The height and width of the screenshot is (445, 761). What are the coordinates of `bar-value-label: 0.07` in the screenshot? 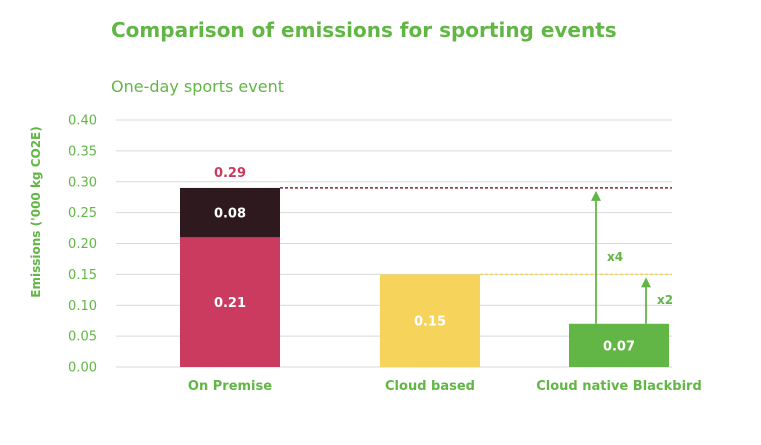 It's located at (619, 346).